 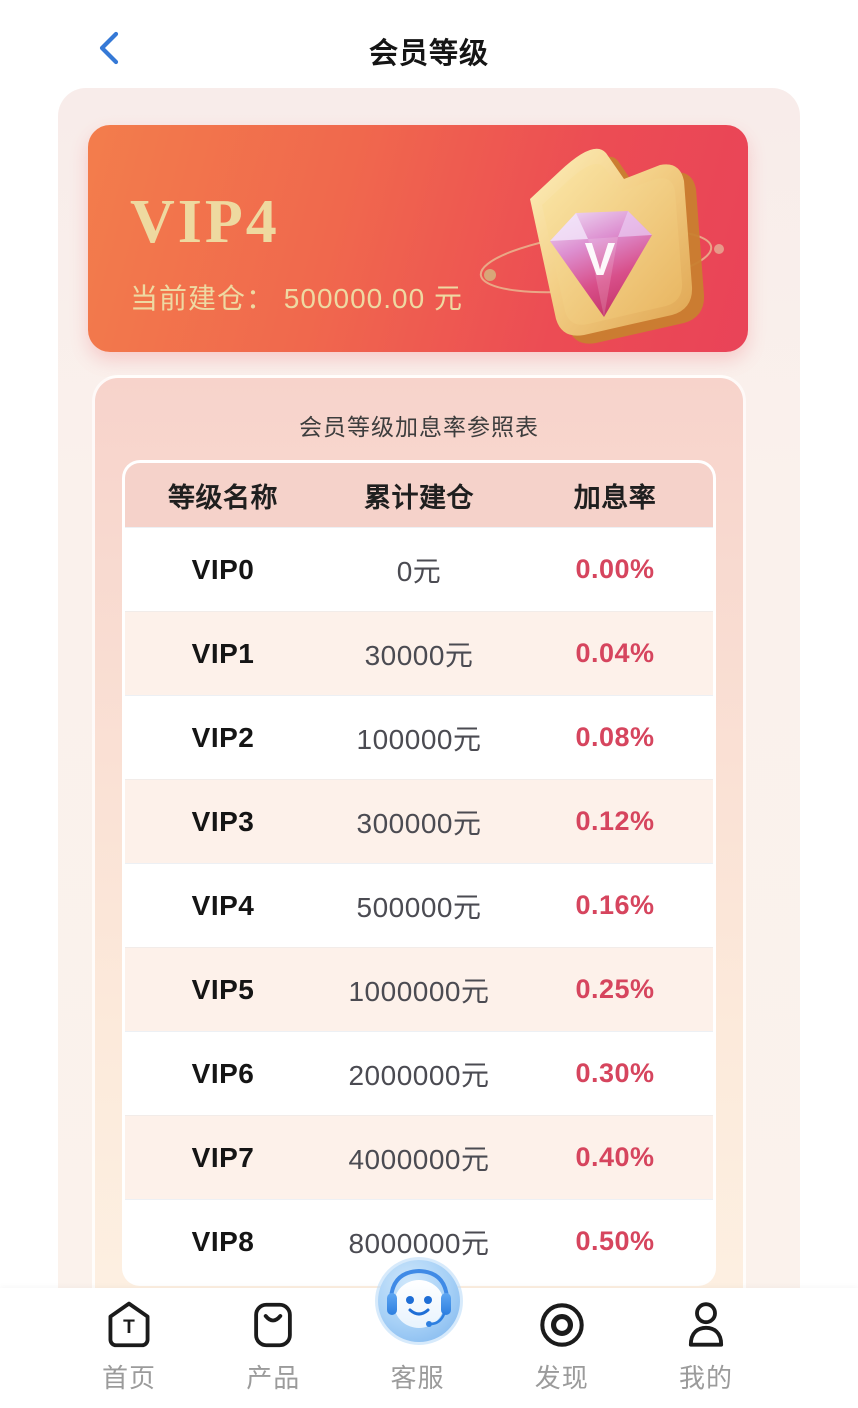 I want to click on cell-amount: 30000元, so click(x=419, y=655).